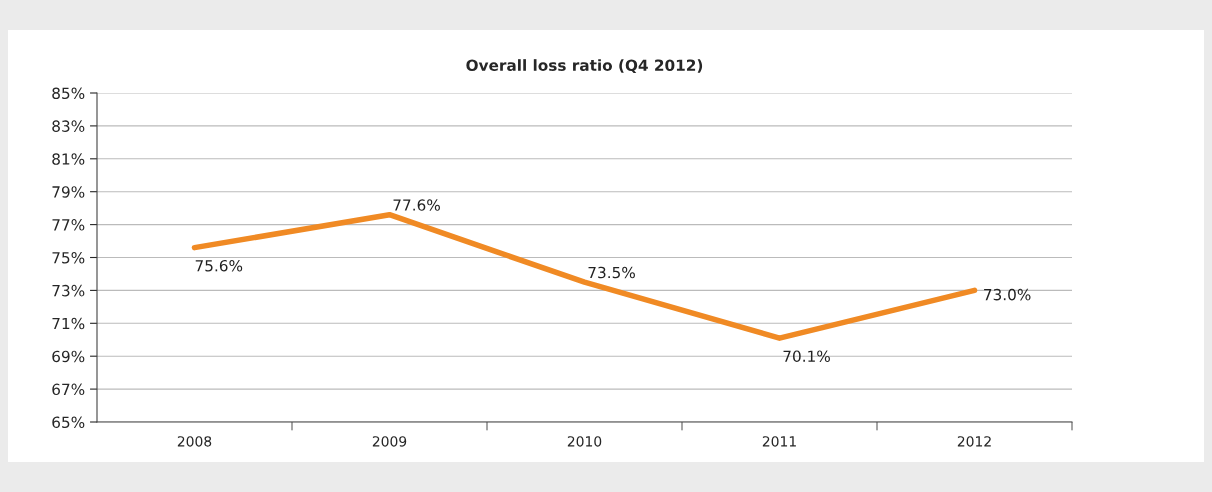 Image resolution: width=1212 pixels, height=492 pixels. Describe the element at coordinates (194, 441) in the screenshot. I see `x-tick-label: 2008` at that location.